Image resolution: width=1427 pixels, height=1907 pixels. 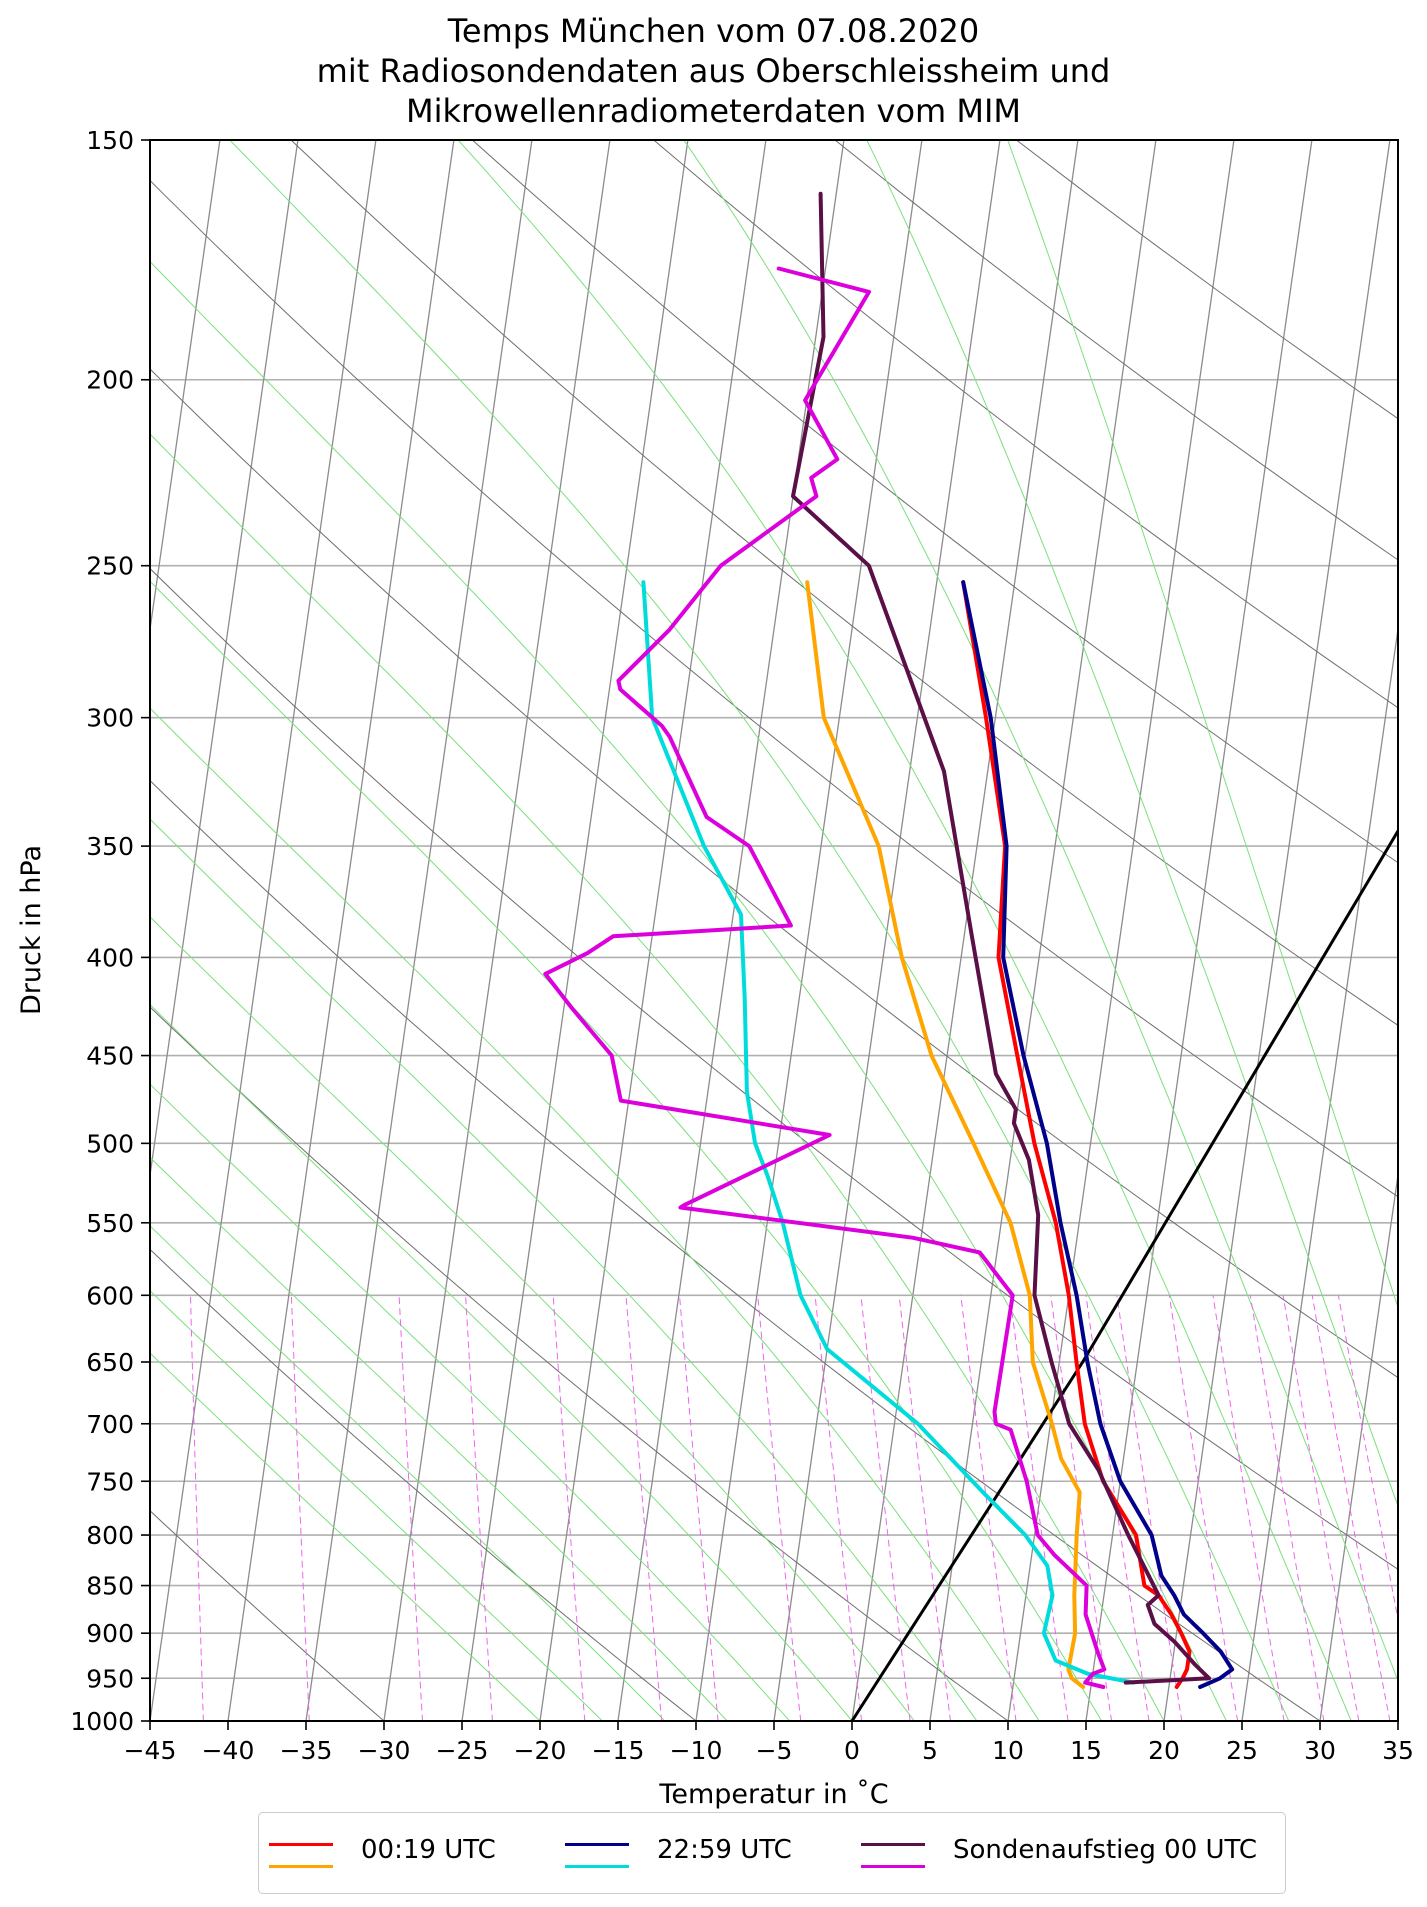 What do you see at coordinates (773, 1794) in the screenshot?
I see `x-axis-label: Temperatur in ˚C` at bounding box center [773, 1794].